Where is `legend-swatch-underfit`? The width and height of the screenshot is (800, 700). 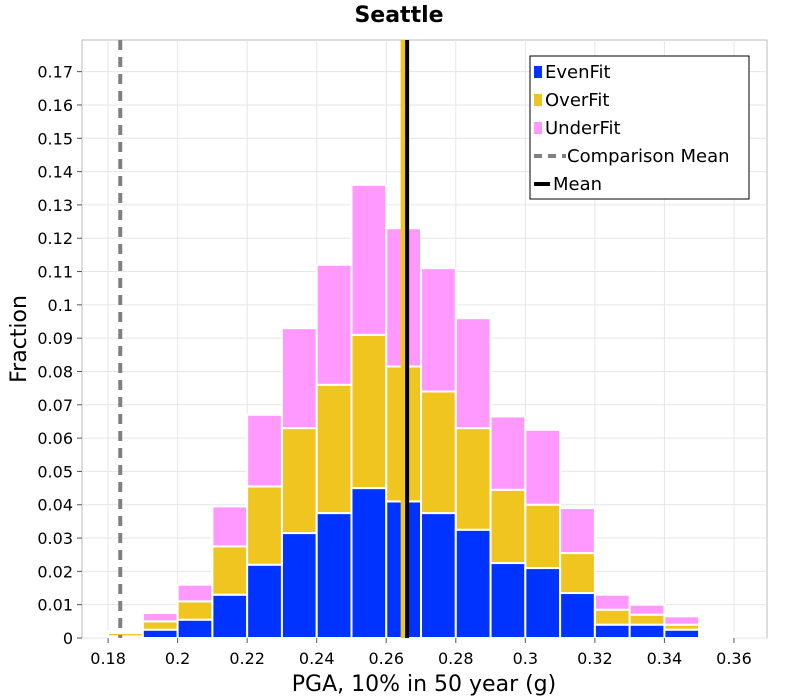
legend-swatch-underfit is located at coordinates (538, 128).